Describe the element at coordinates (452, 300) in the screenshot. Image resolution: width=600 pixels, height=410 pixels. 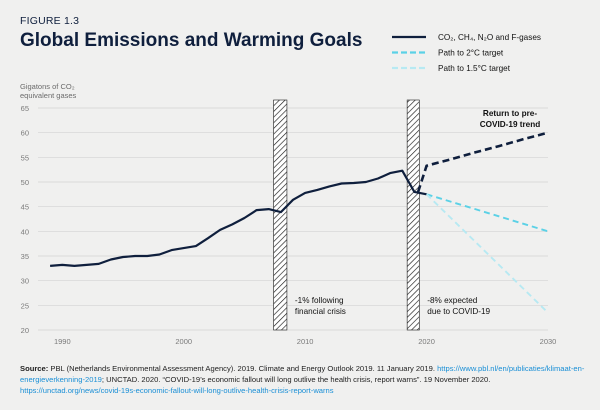
I see `period-annotation: -8% expected` at that location.